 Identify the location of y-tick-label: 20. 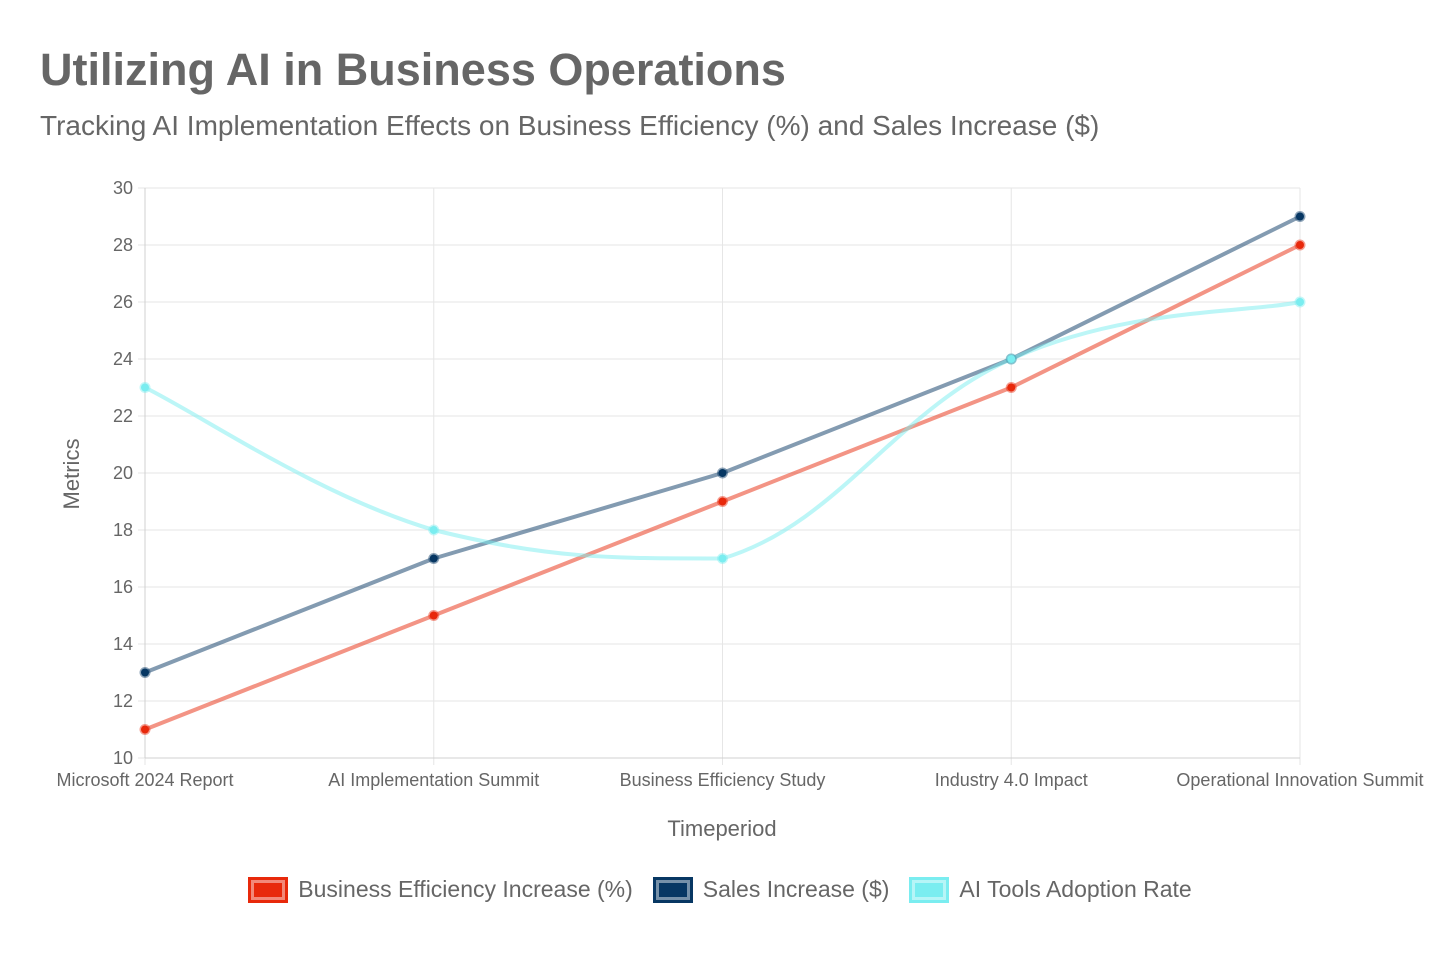
(123, 473).